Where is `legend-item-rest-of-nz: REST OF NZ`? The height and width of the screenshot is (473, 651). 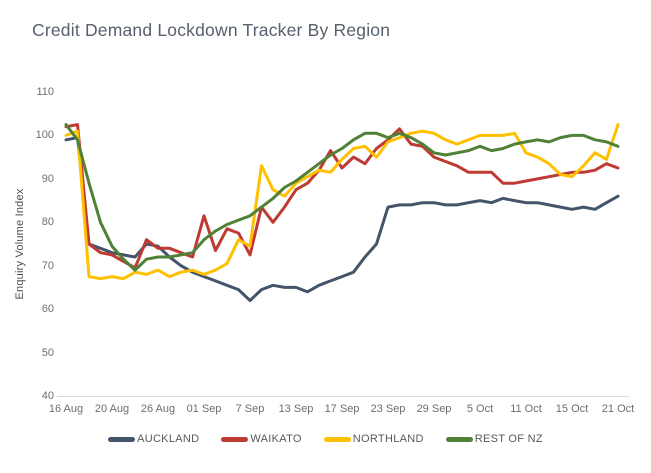
legend-item-rest-of-nz: REST OF NZ is located at coordinates (494, 439).